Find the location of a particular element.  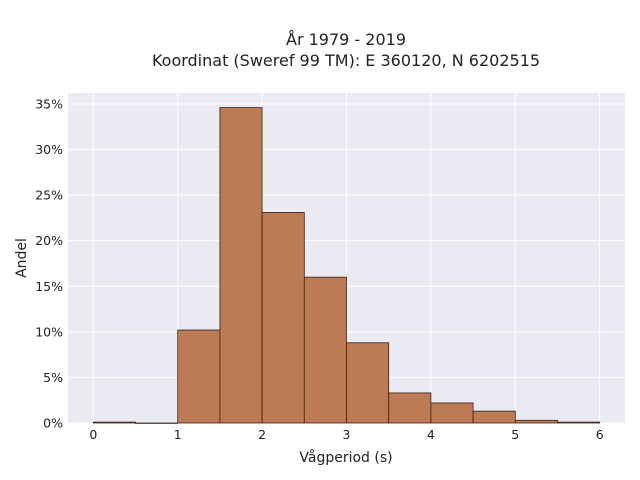

x-tick-label: 4 is located at coordinates (431, 434).